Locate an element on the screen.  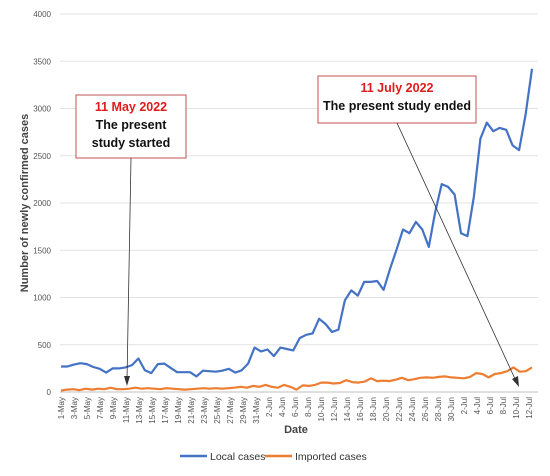
x-axis-label: Date is located at coordinates (296, 430).